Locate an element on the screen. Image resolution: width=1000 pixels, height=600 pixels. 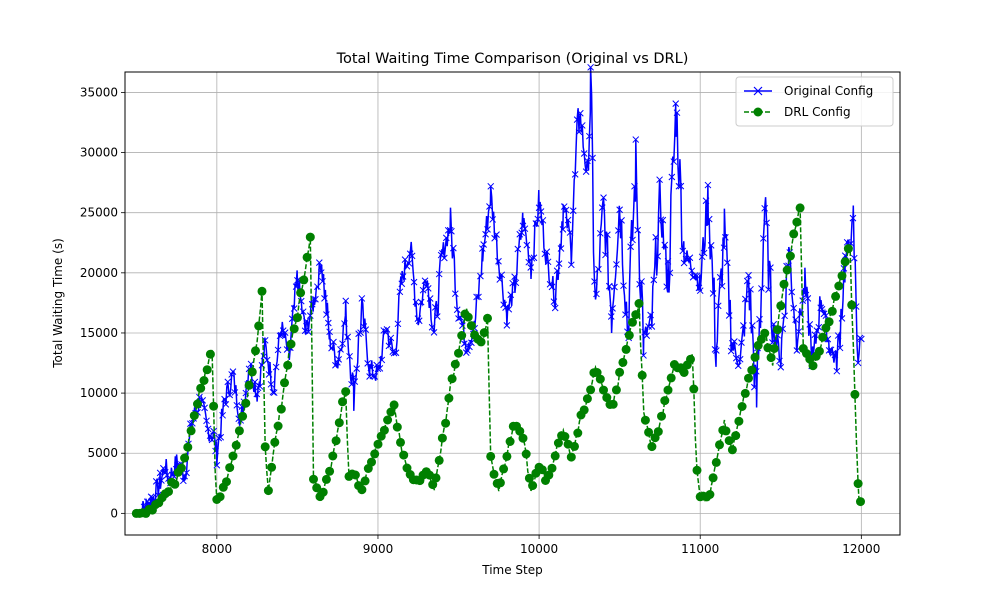
x-tick-label: 9000 is located at coordinates (378, 549).